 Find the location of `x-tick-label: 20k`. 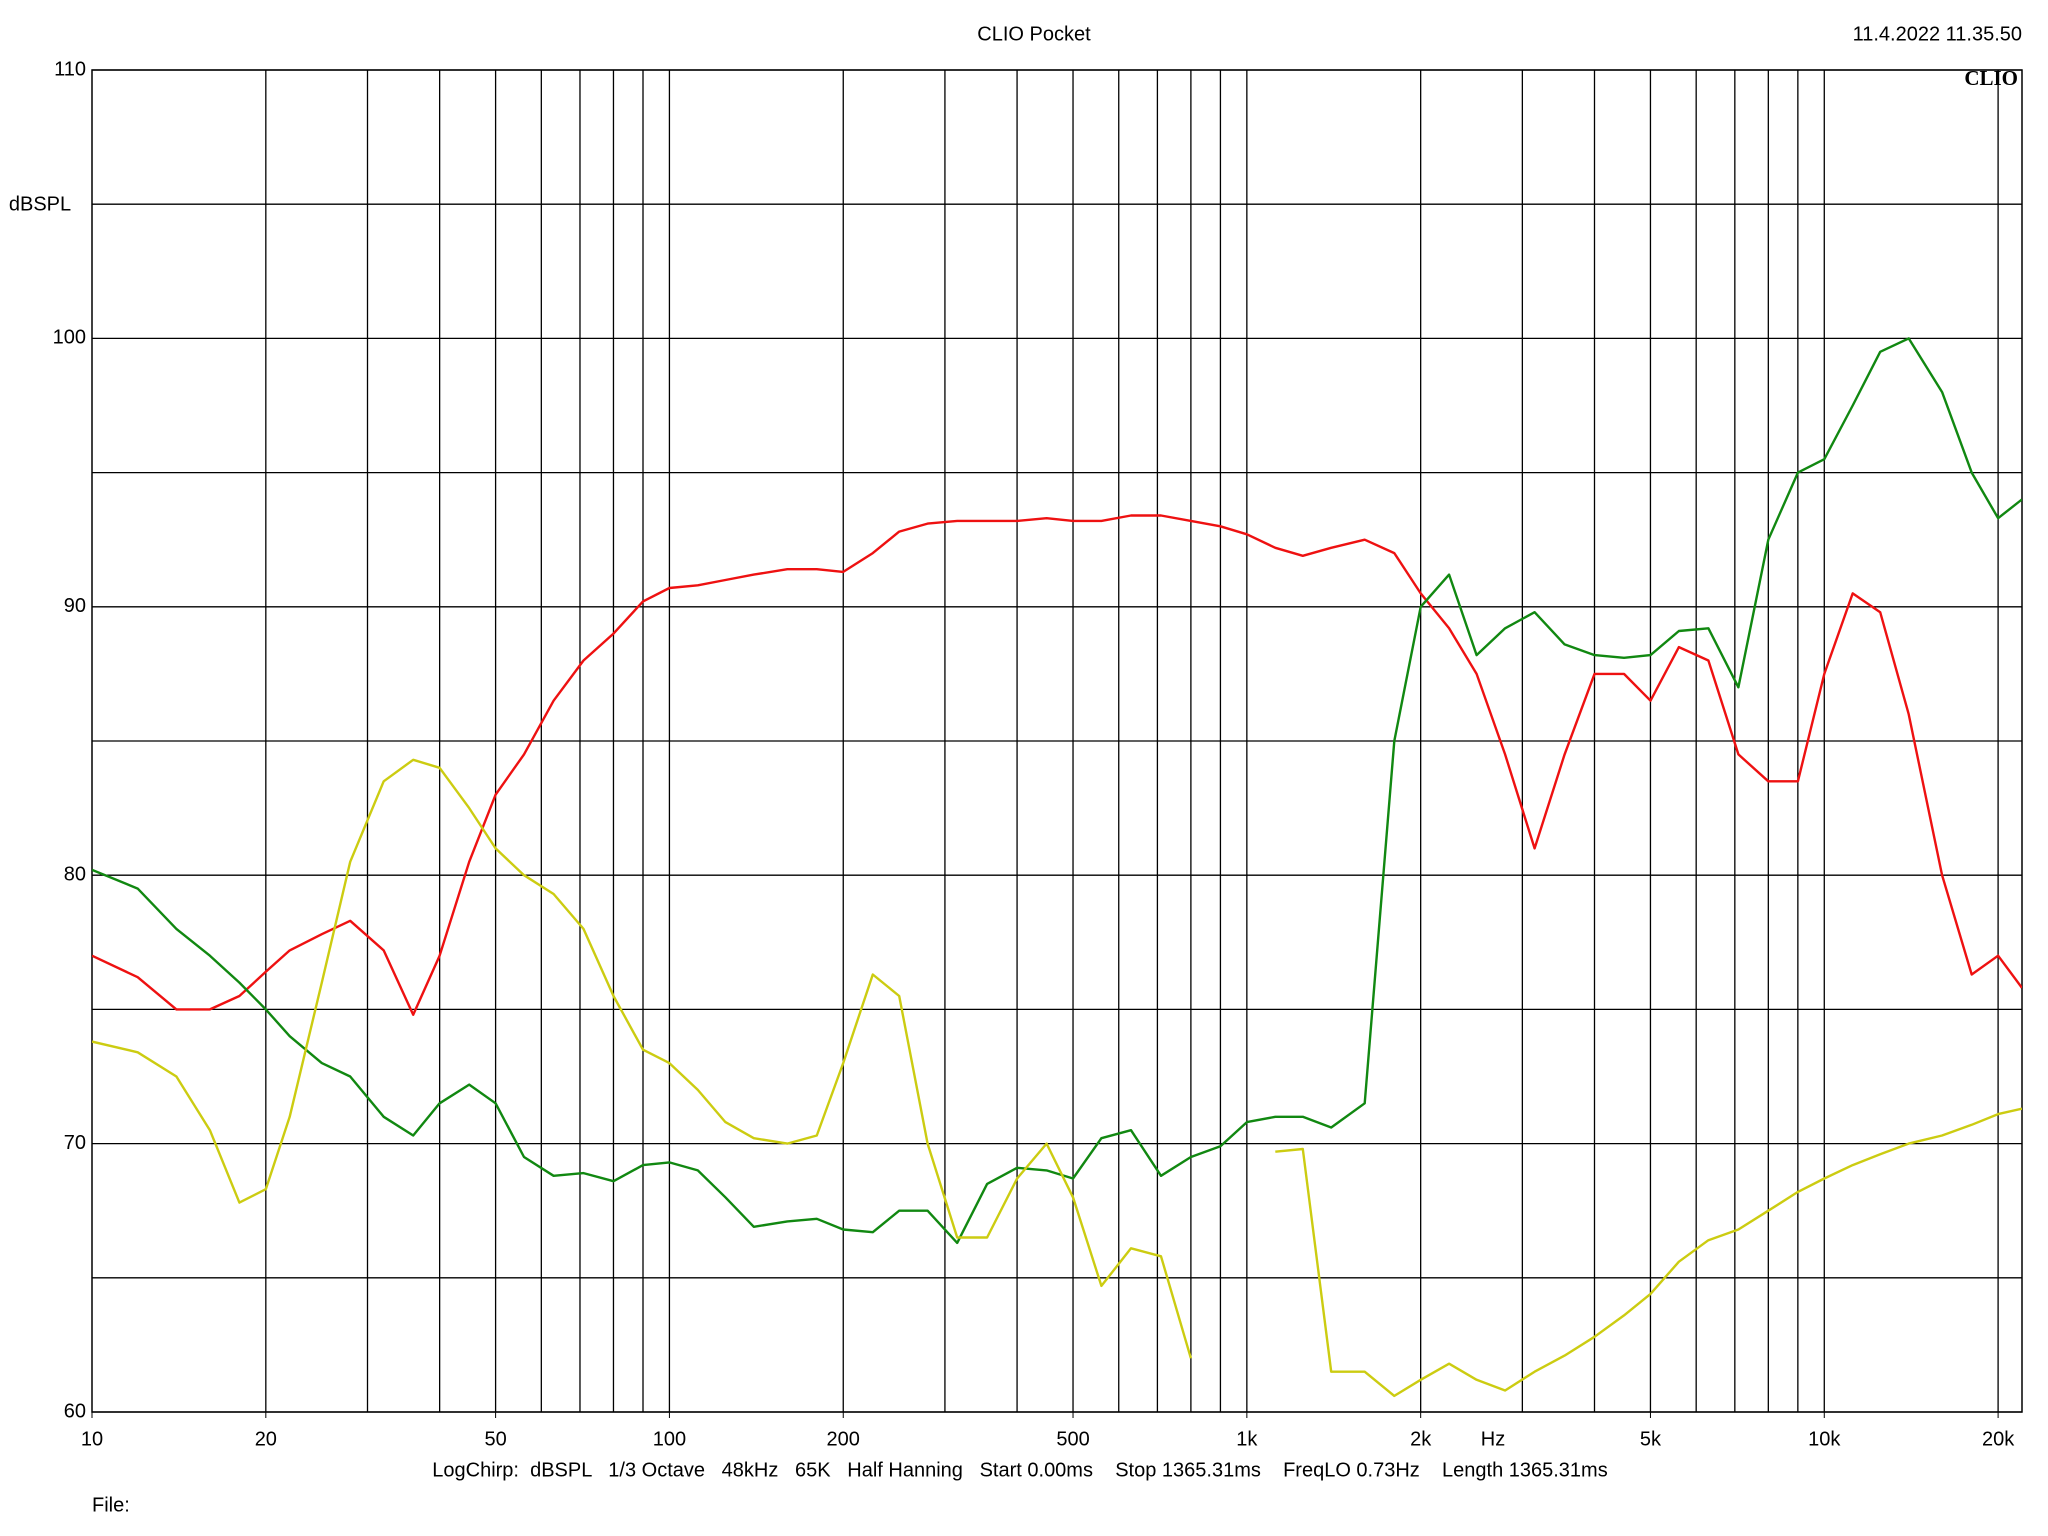

x-tick-label: 20k is located at coordinates (1998, 1439).